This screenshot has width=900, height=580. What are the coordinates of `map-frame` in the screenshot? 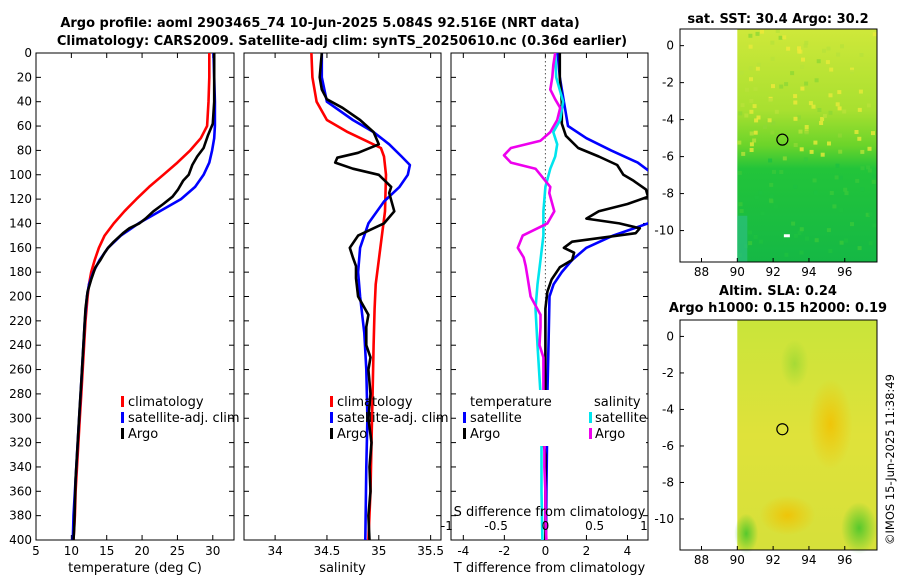 It's located at (778, 435).